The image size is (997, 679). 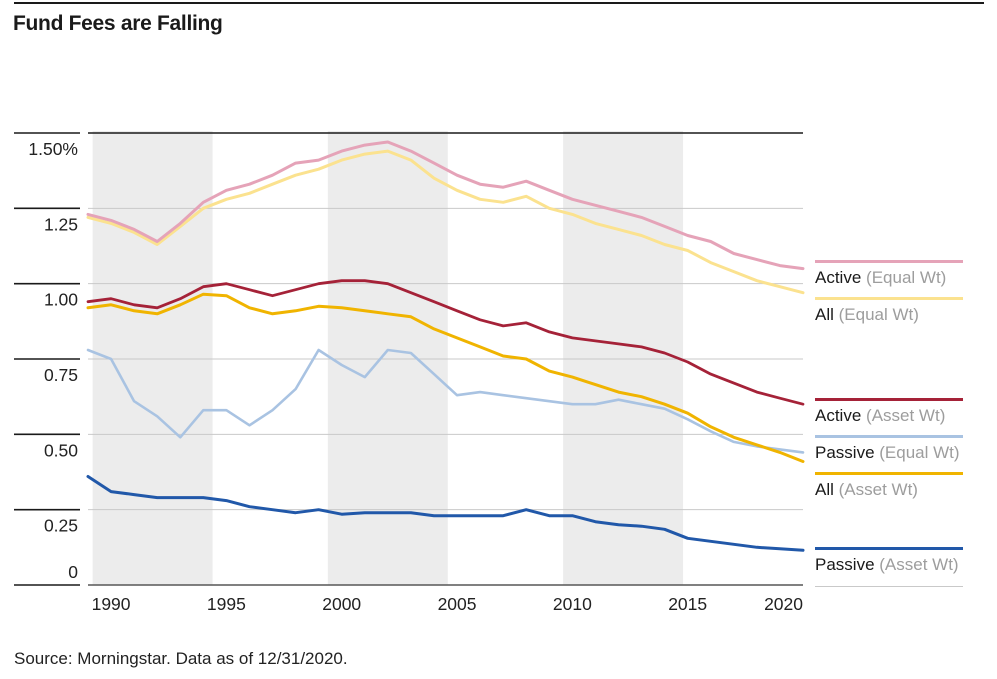 I want to click on legend-label: All (Equal Wt), so click(x=889, y=315).